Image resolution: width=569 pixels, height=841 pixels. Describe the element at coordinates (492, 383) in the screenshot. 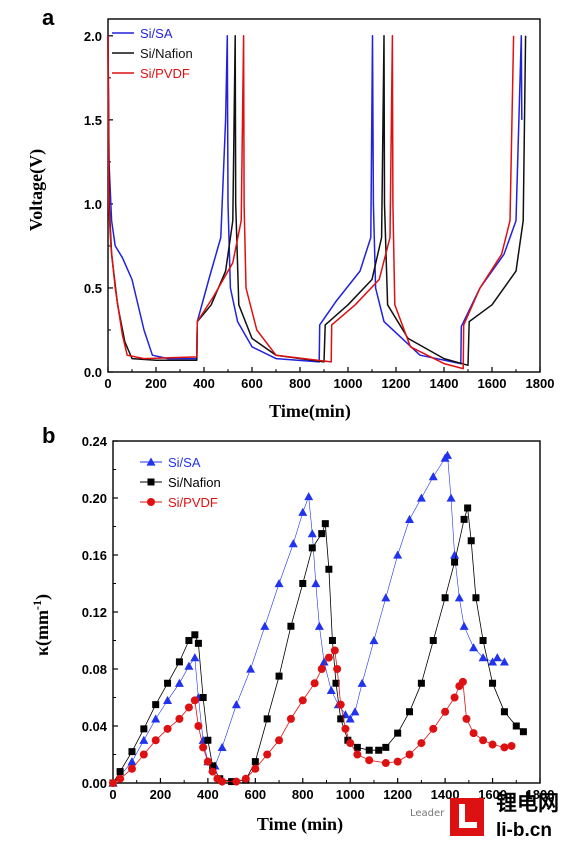

I see `x-tick-label: 1600` at that location.